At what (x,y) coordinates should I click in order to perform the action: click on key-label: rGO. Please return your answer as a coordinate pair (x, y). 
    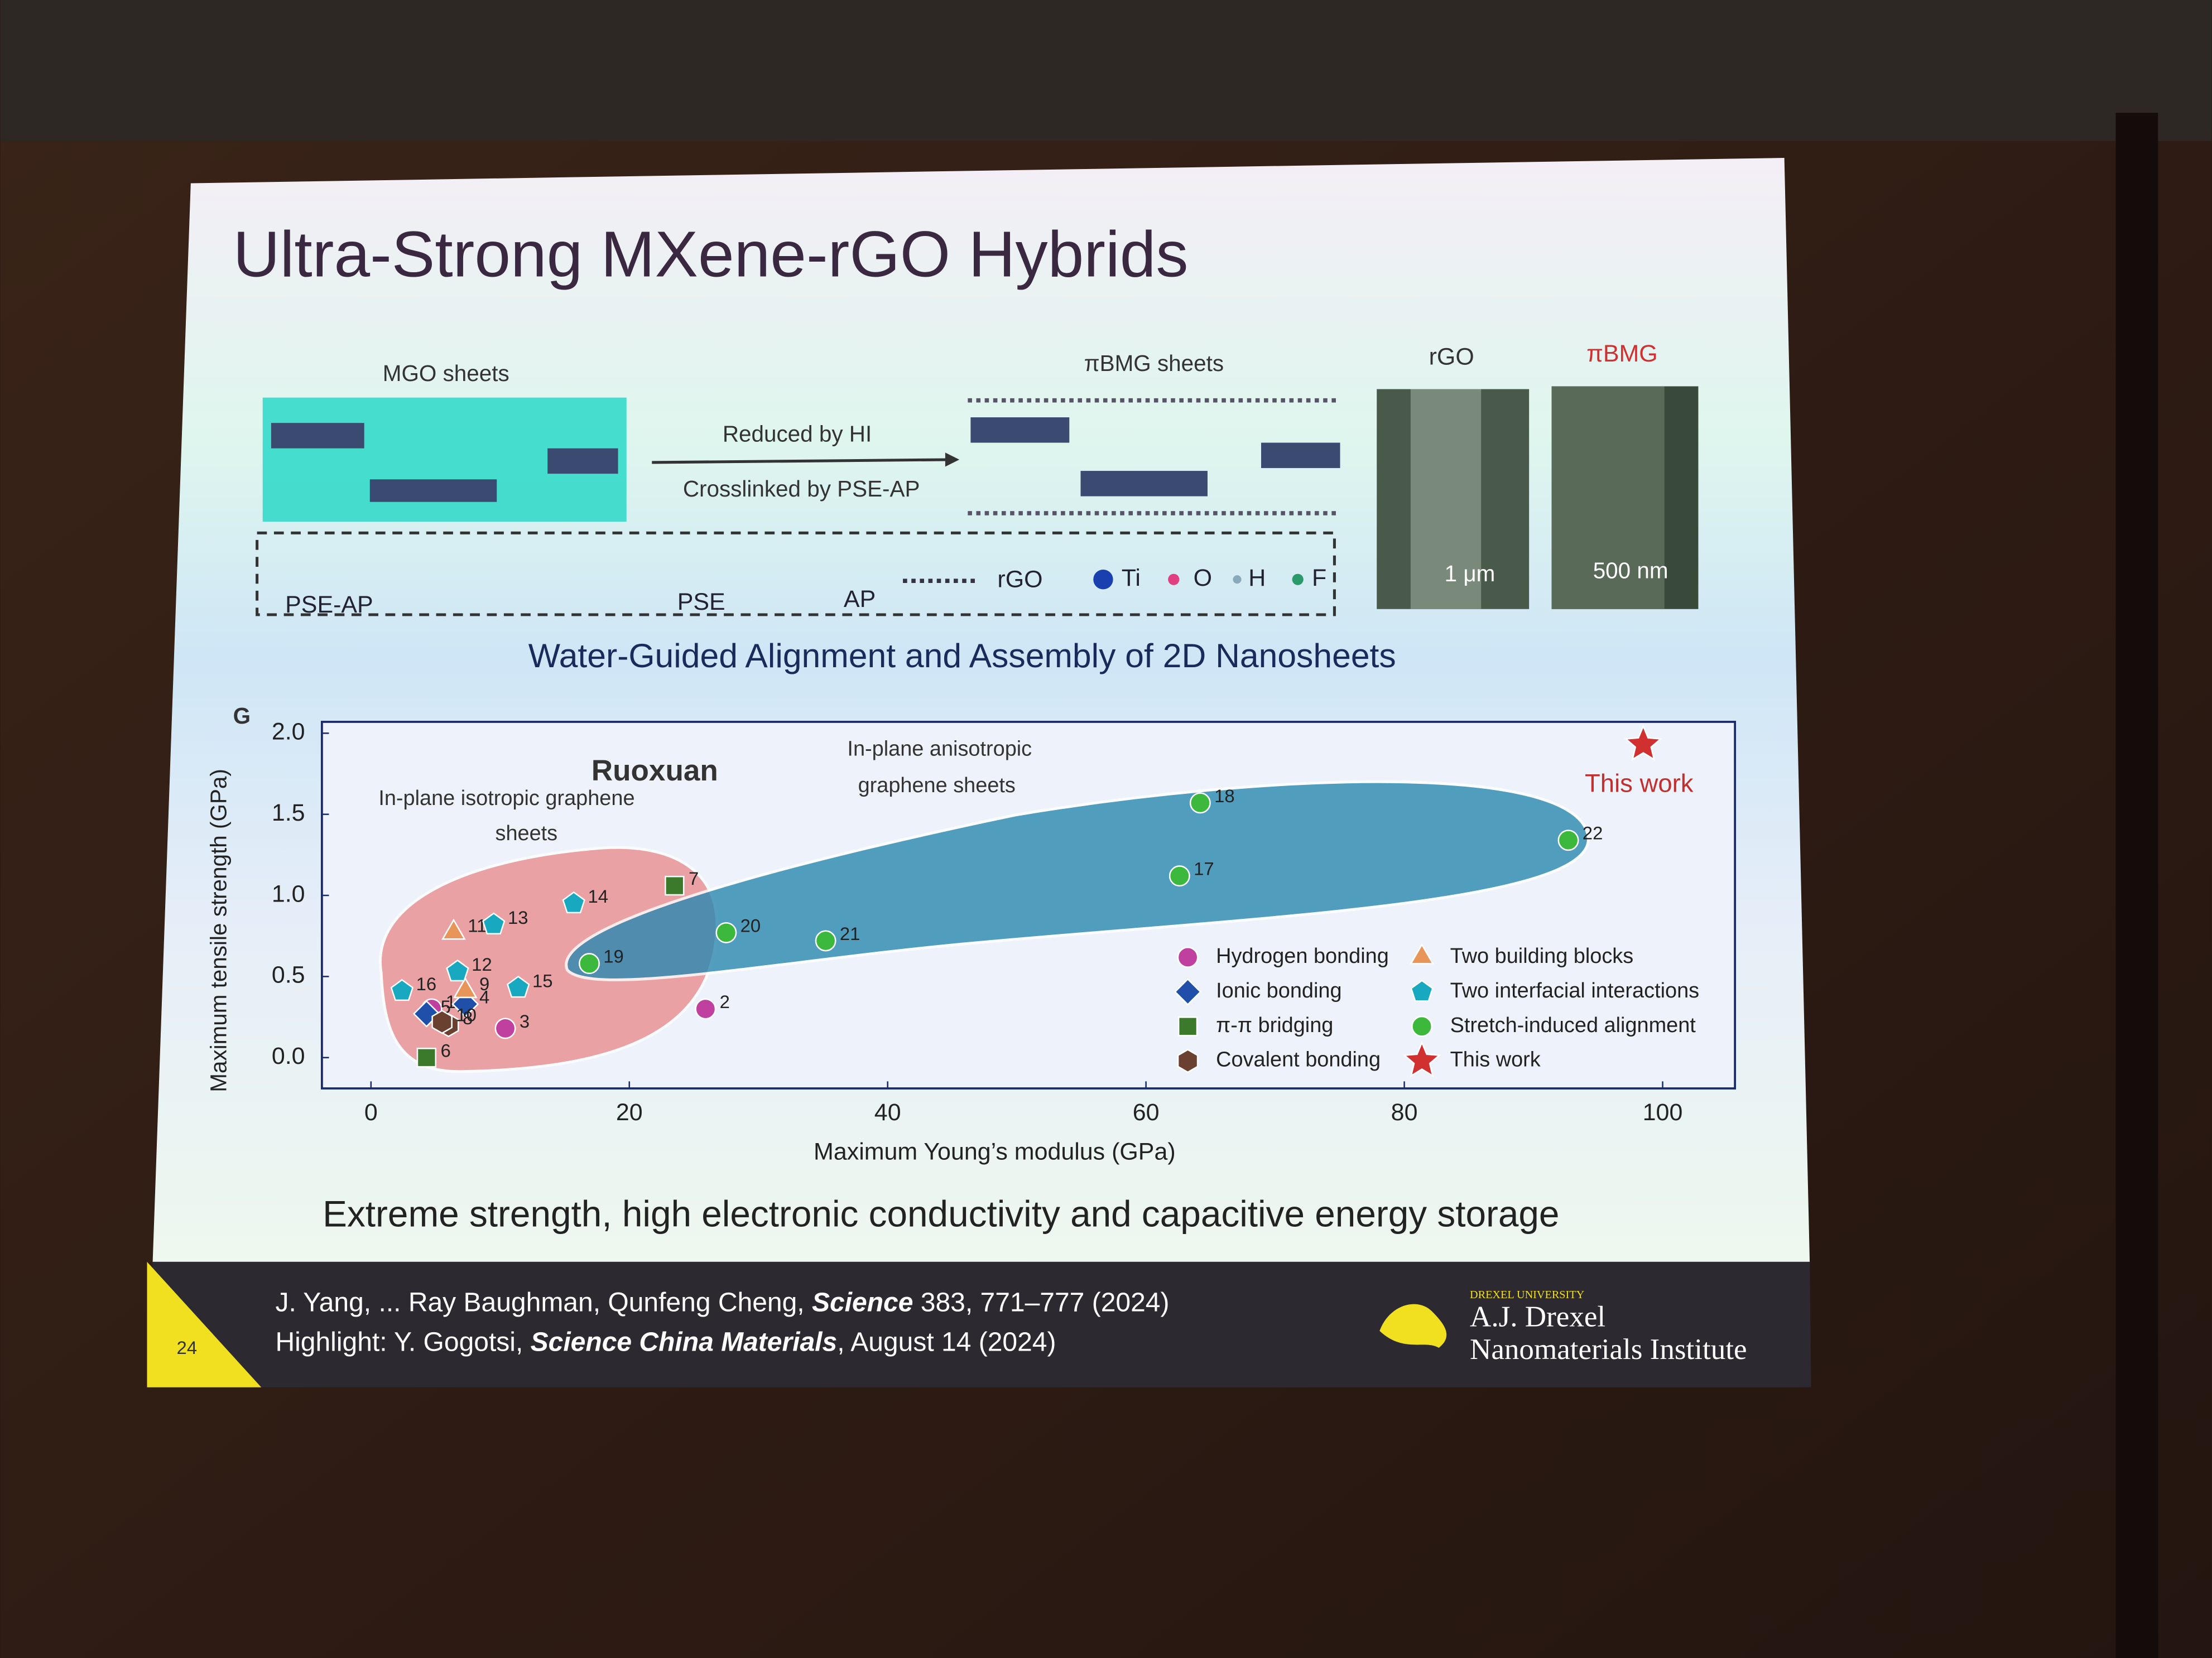
    Looking at the image, I should click on (1019, 579).